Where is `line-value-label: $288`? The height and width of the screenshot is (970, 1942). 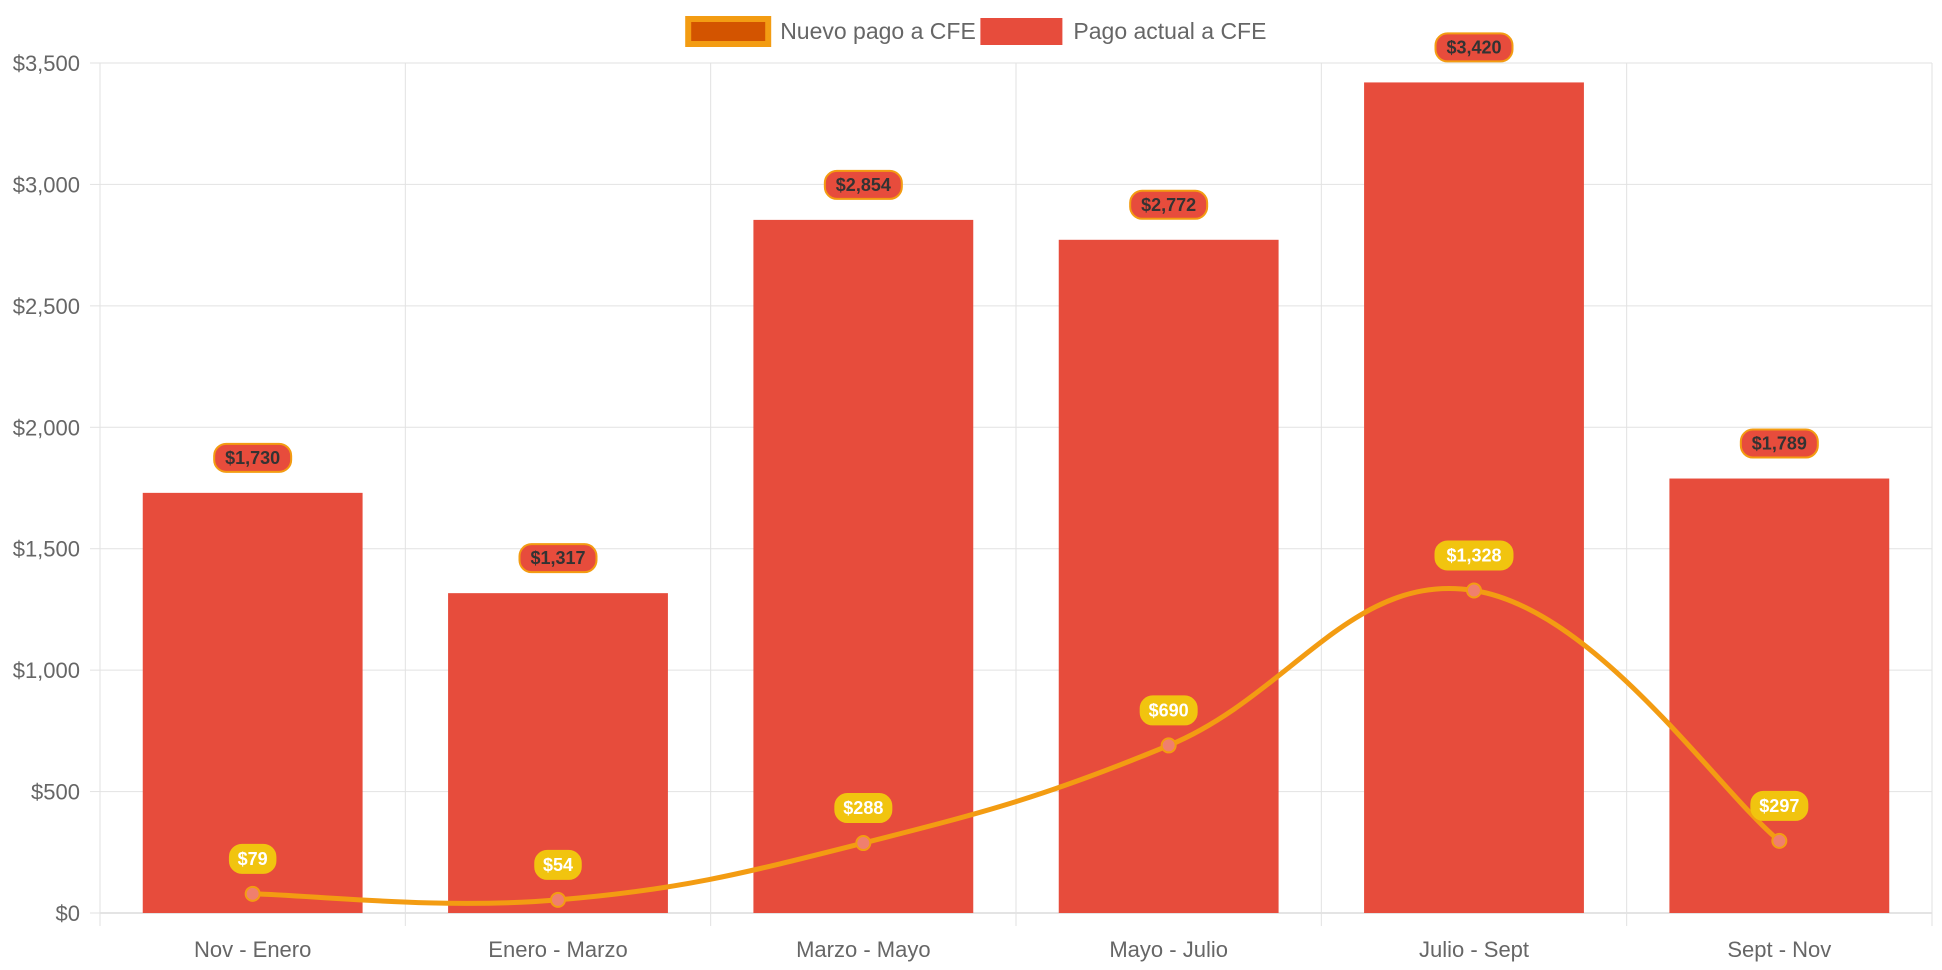 line-value-label: $288 is located at coordinates (863, 808).